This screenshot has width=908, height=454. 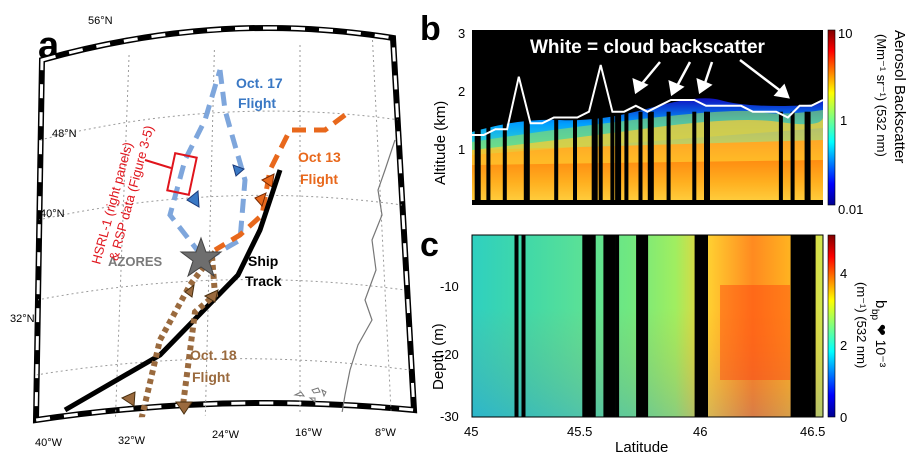 I want to click on cloud-top-line, so click(x=648, y=100).